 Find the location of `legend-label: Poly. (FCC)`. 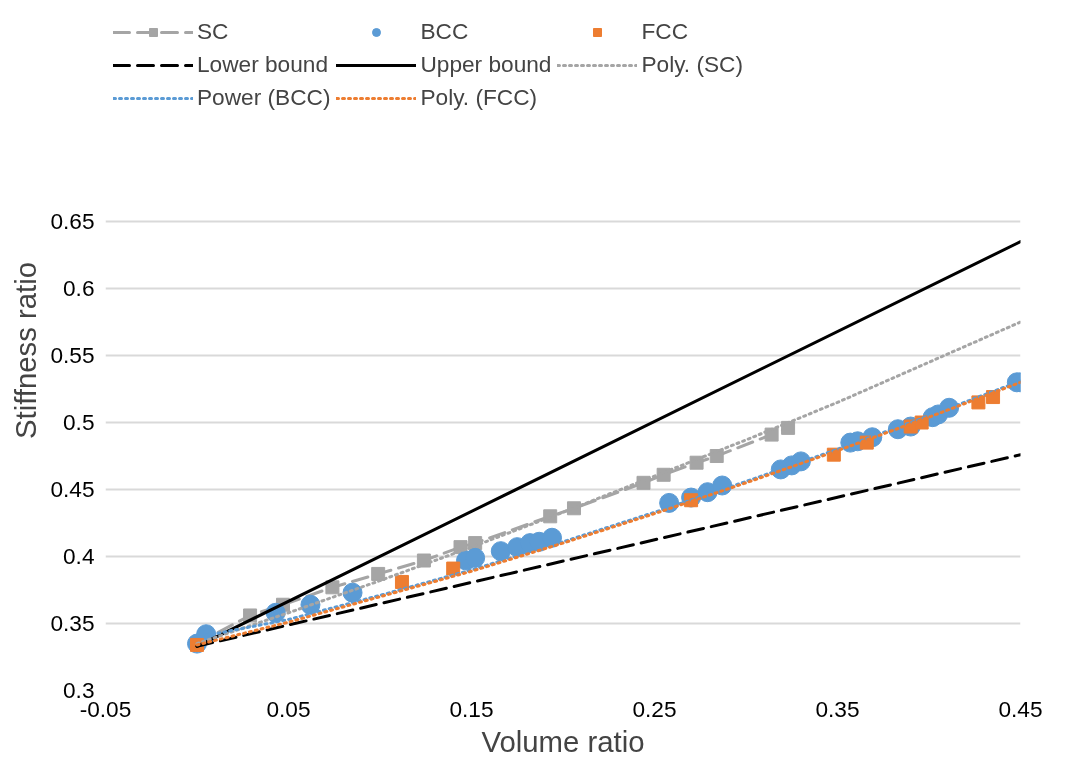

legend-label: Poly. (FCC) is located at coordinates (479, 97).